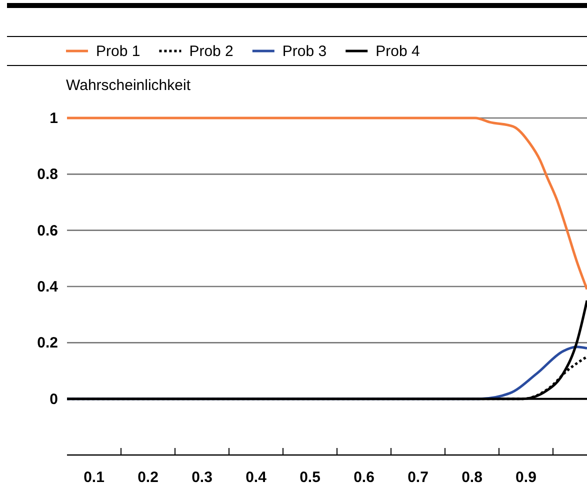 The height and width of the screenshot is (486, 587). Describe the element at coordinates (47, 231) in the screenshot. I see `y-tick-label: 0.6` at that location.